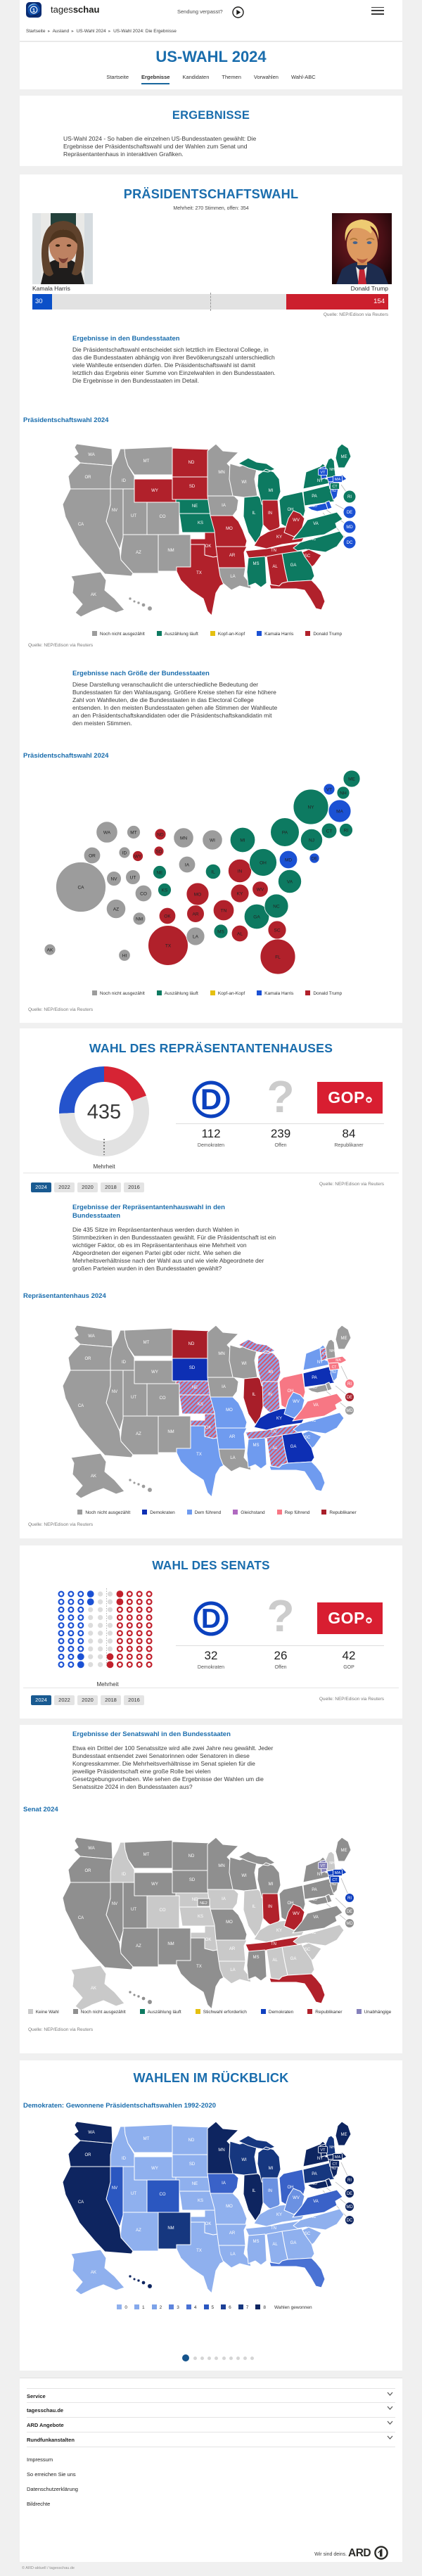  Describe the element at coordinates (350, 2221) in the screenshot. I see `svg-text: DC` at that location.